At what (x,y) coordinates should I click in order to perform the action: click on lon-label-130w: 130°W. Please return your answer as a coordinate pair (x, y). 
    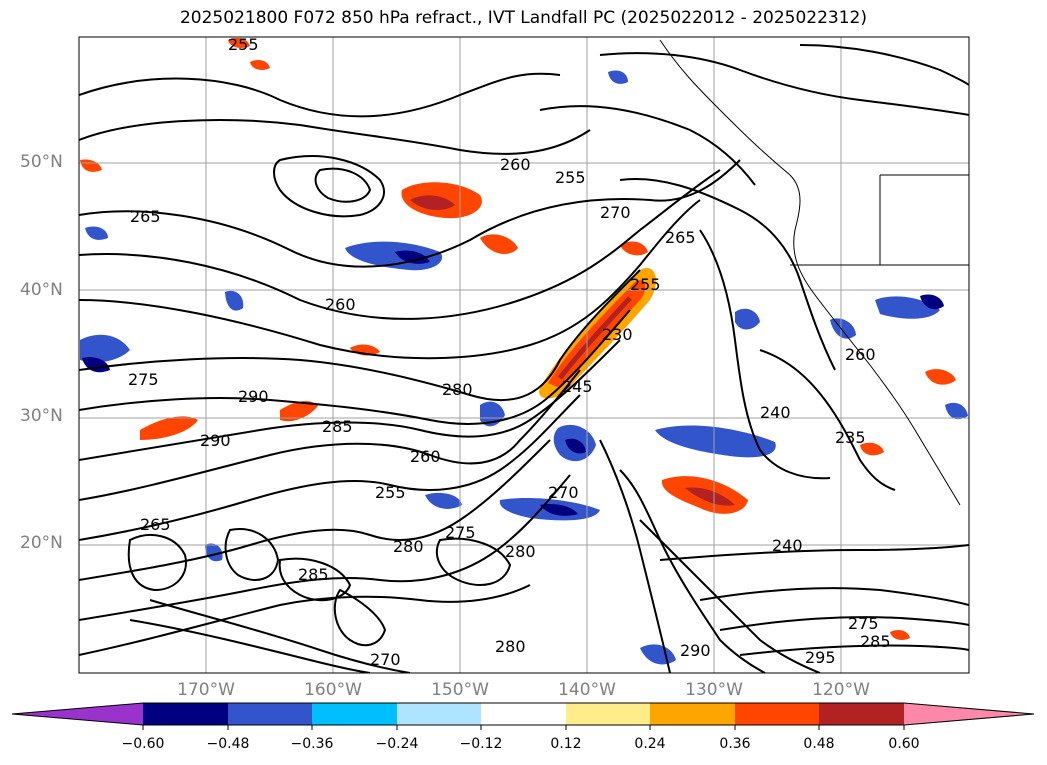
    Looking at the image, I should click on (714, 690).